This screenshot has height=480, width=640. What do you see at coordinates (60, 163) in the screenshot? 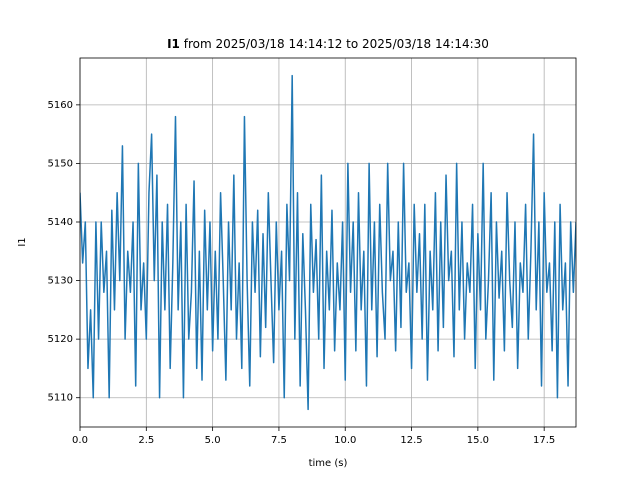
I see `y-tick-label: 5150` at bounding box center [60, 163].